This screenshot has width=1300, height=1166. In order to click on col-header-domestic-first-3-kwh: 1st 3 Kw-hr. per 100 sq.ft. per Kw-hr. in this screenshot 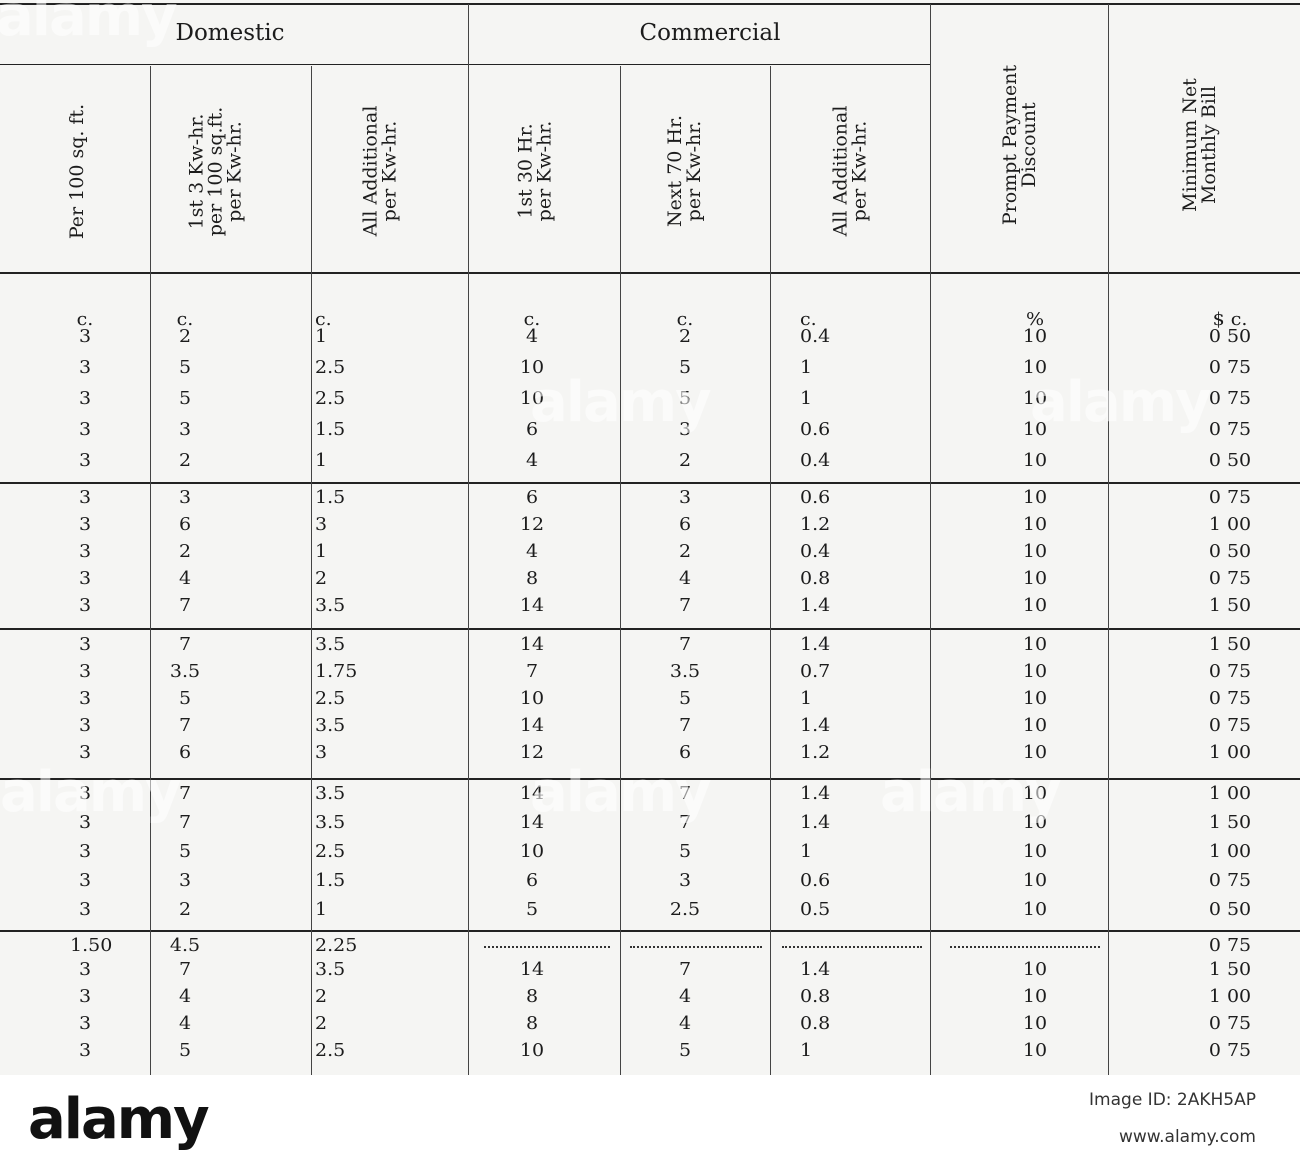, I will do `click(215, 171)`.